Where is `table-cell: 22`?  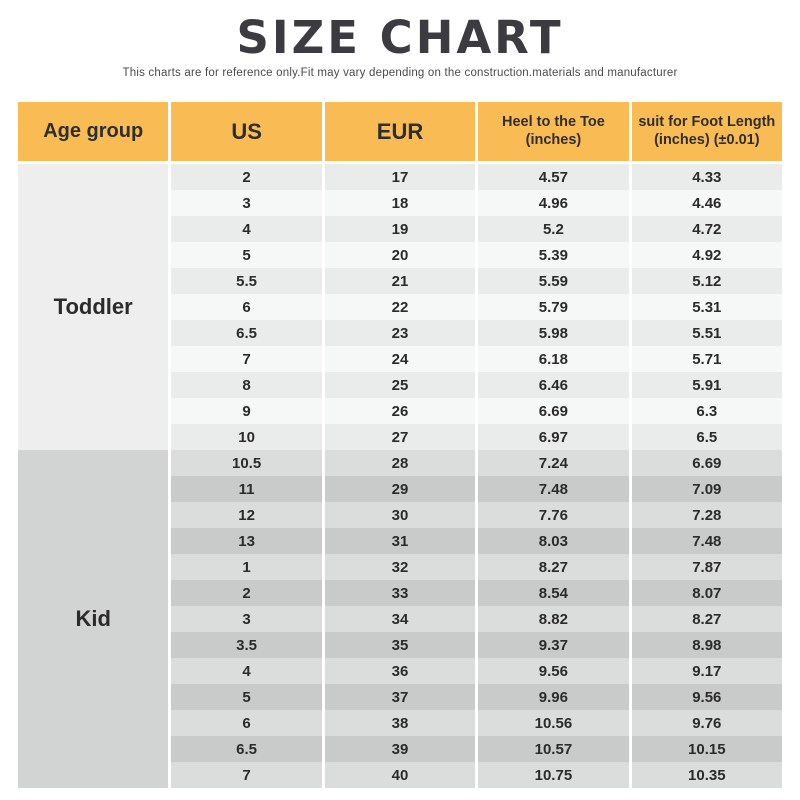 table-cell: 22 is located at coordinates (400, 307).